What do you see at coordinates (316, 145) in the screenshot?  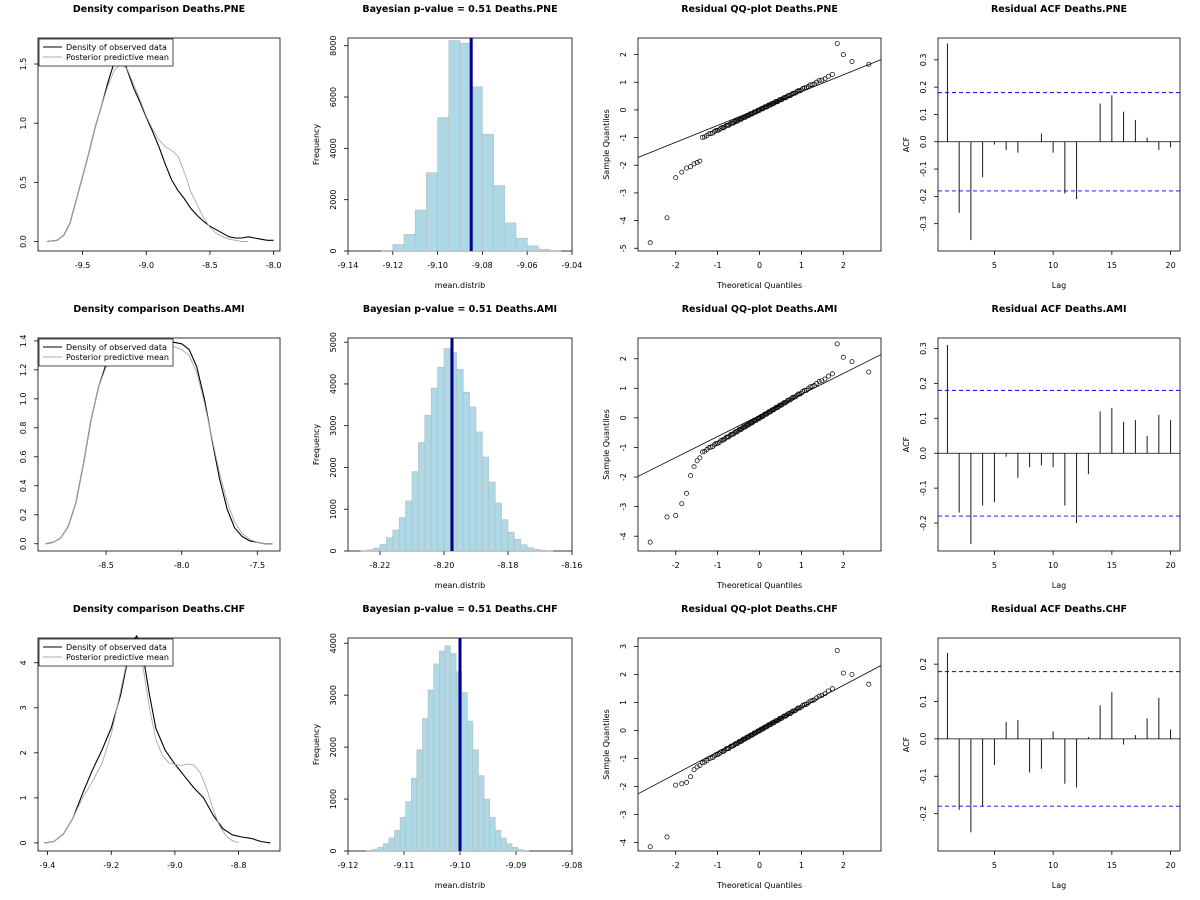 I see `y-axis-label: Frequency` at bounding box center [316, 145].